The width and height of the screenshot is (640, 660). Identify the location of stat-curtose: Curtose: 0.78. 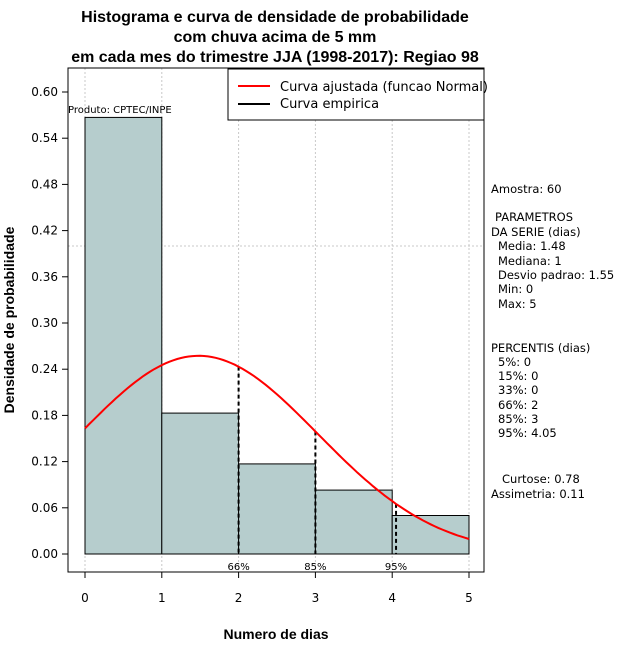
(541, 479).